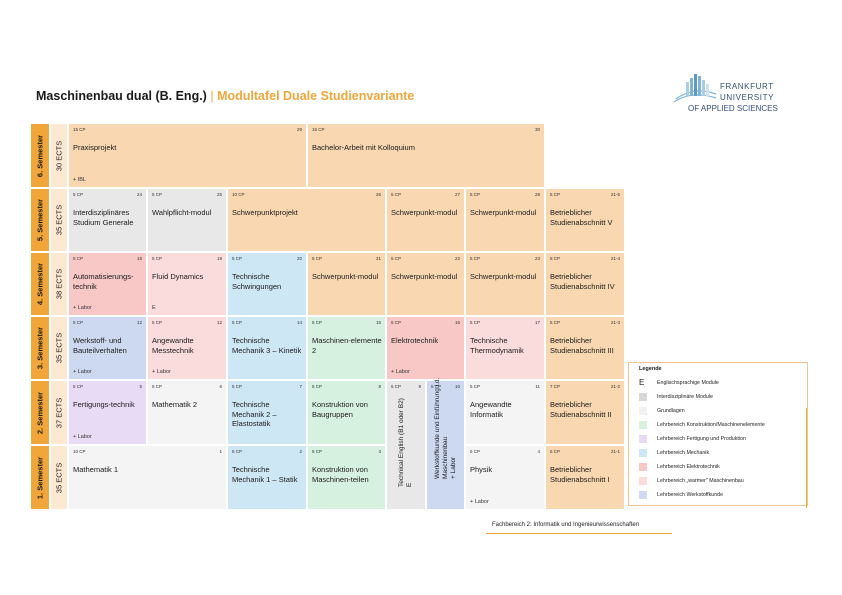 This screenshot has height=595, width=842. Describe the element at coordinates (59, 412) in the screenshot. I see `ects-label-2: 37 ECTS` at that location.